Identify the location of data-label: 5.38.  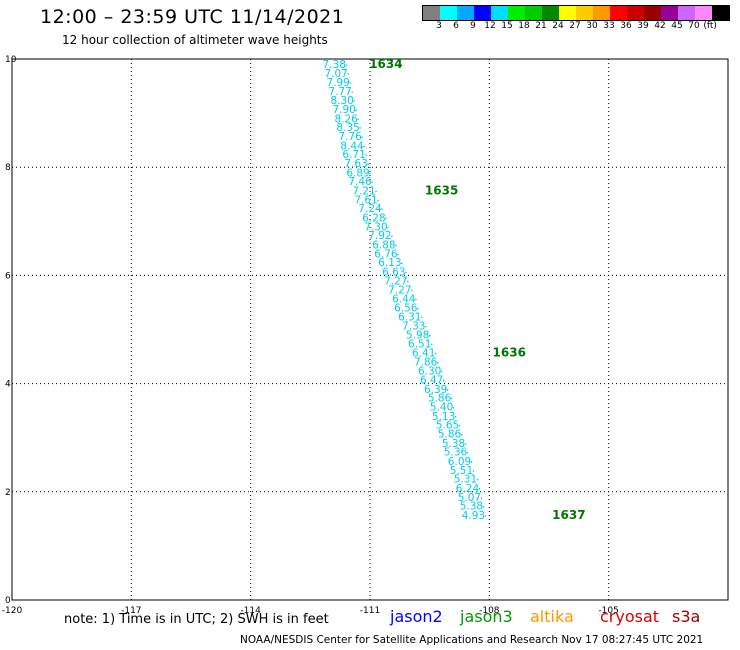
(471, 507).